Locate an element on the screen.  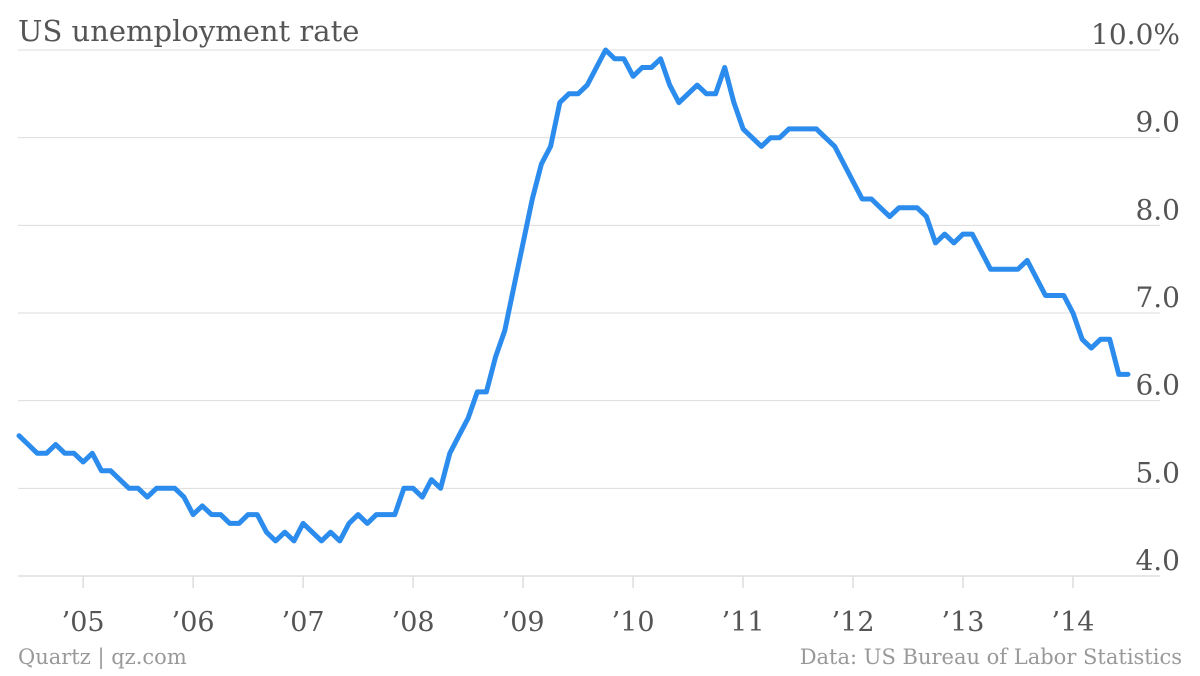
y-tick-label: 4.0 is located at coordinates (1157, 560).